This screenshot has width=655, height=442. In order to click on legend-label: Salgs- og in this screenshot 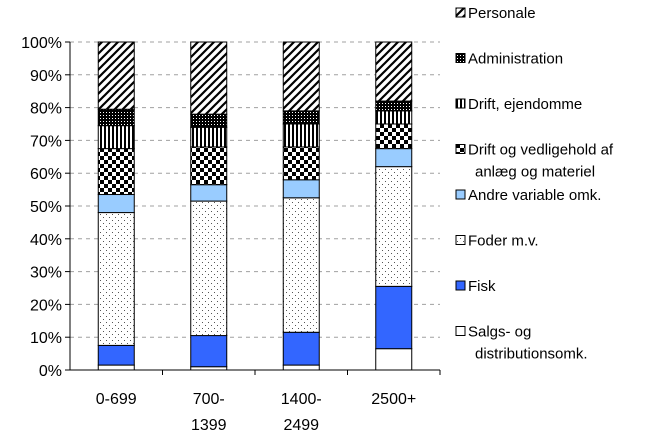, I will do `click(499, 332)`.